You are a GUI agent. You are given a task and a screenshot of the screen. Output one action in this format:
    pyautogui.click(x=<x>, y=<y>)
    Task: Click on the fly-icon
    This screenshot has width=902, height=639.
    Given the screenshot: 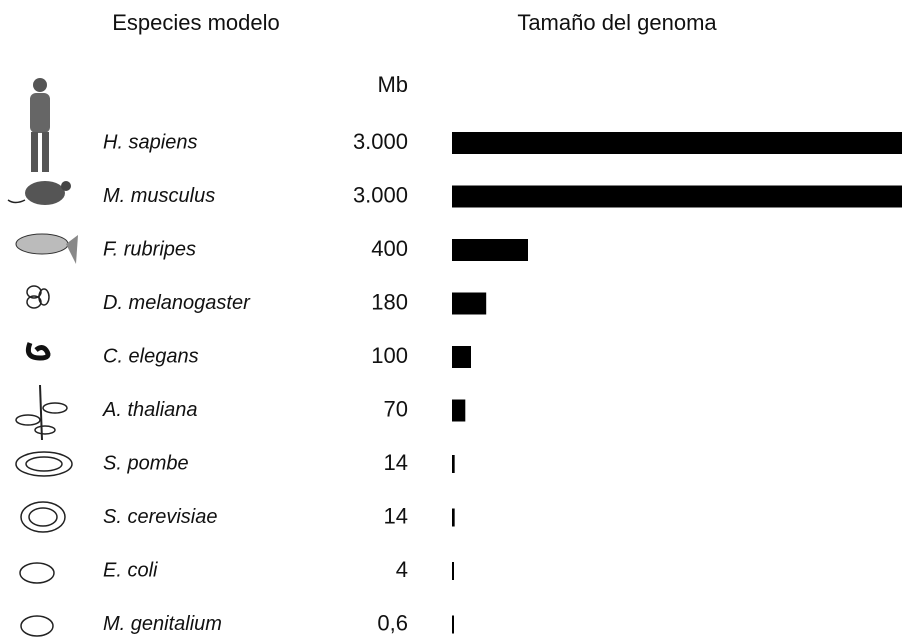 What is the action you would take?
    pyautogui.click(x=38, y=297)
    